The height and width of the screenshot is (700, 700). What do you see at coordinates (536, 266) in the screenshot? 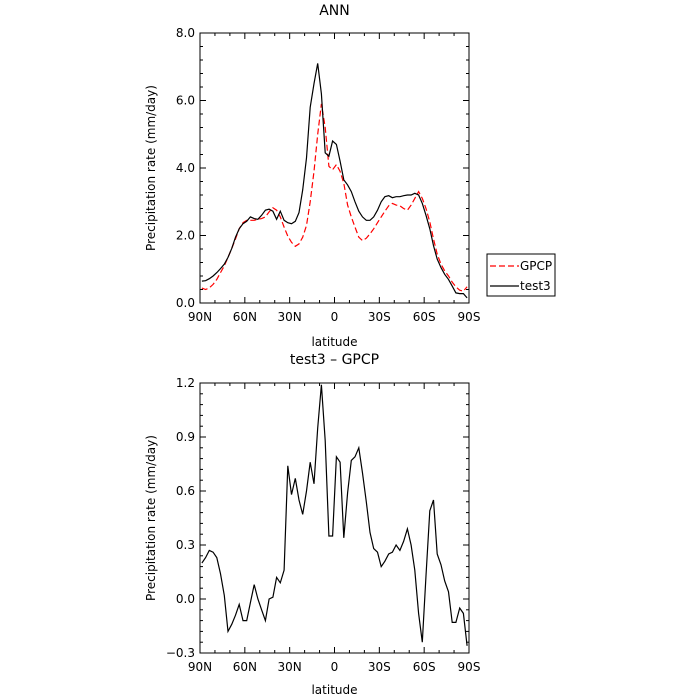
I see `legend-label-gpcp: GPCP` at bounding box center [536, 266].